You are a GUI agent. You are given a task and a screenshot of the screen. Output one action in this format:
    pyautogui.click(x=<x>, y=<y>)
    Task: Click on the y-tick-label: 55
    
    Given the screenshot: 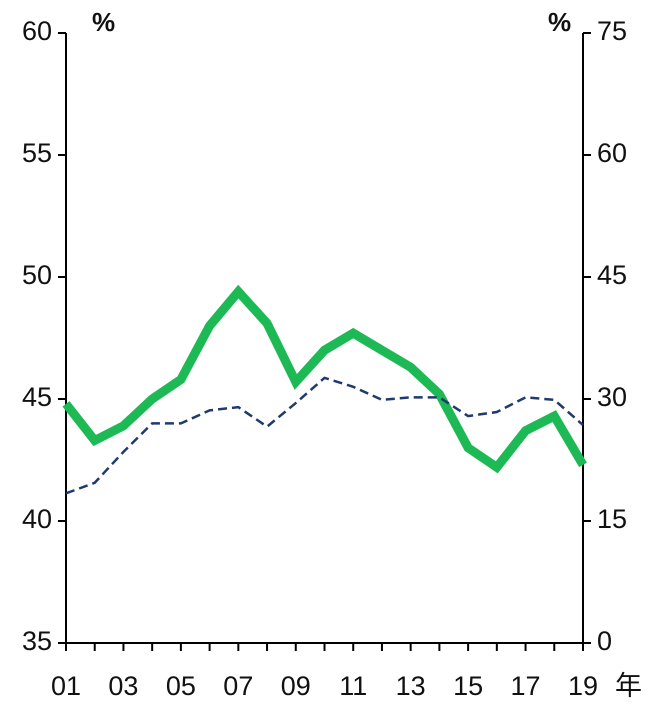 What is the action you would take?
    pyautogui.click(x=37, y=153)
    